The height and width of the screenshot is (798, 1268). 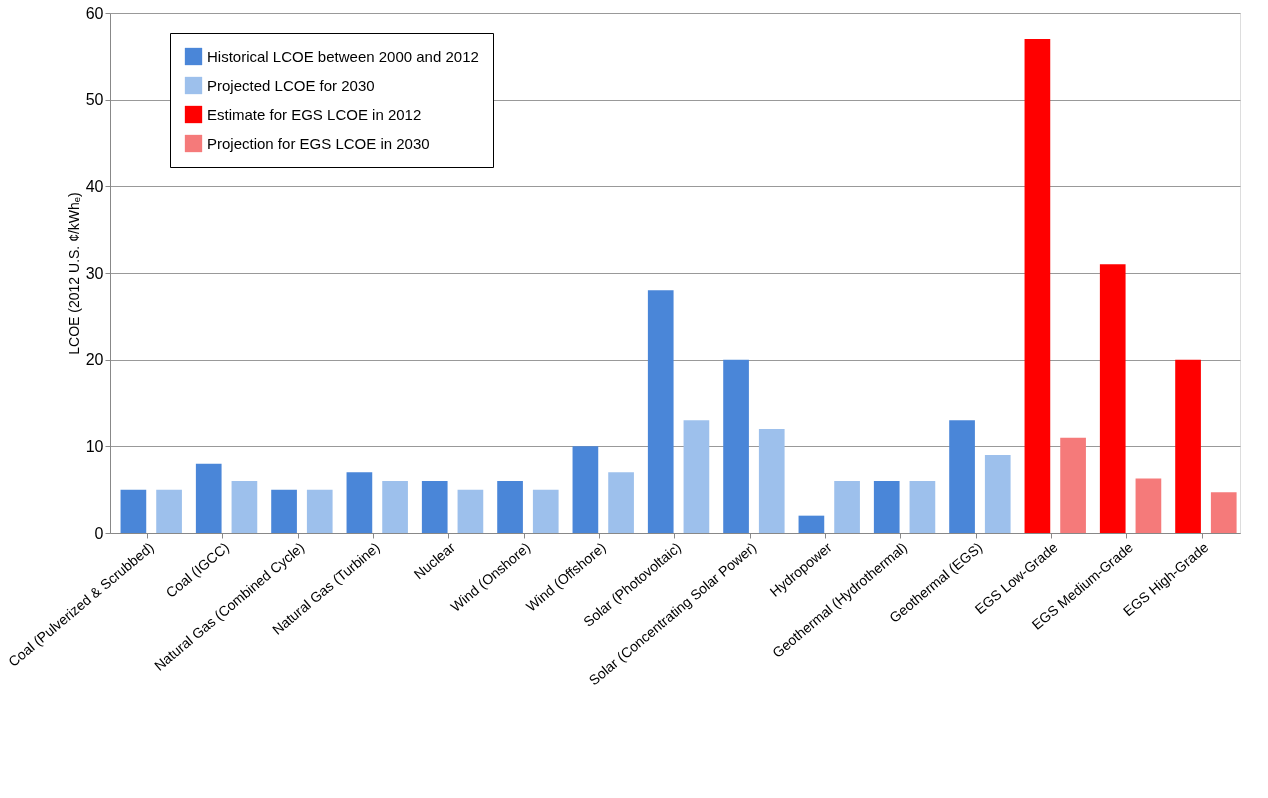 What do you see at coordinates (291, 85) in the screenshot?
I see `legend-label: Projected LCOE for 2030` at bounding box center [291, 85].